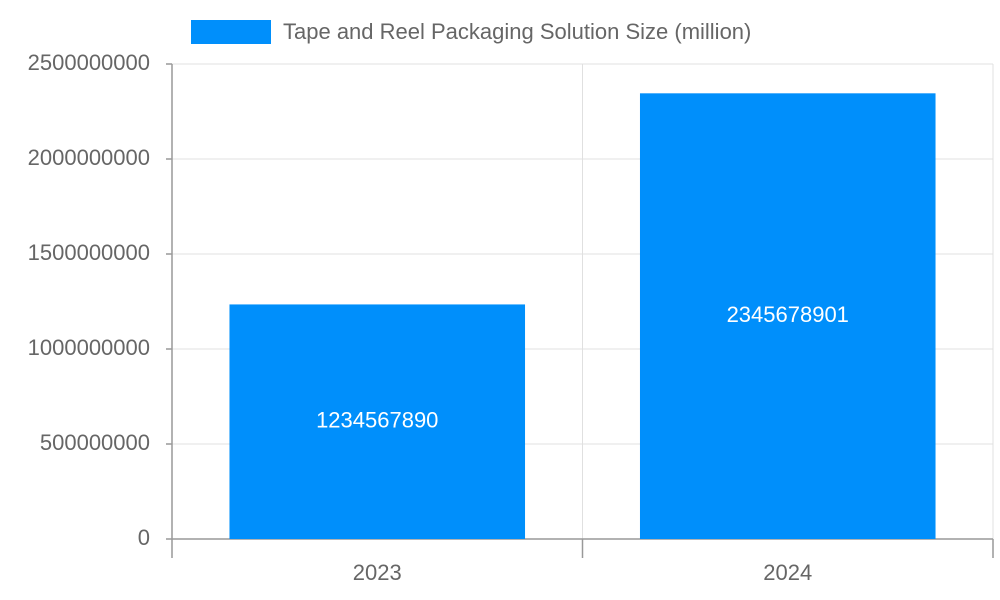  Describe the element at coordinates (144, 537) in the screenshot. I see `y-tick-label: 0` at that location.